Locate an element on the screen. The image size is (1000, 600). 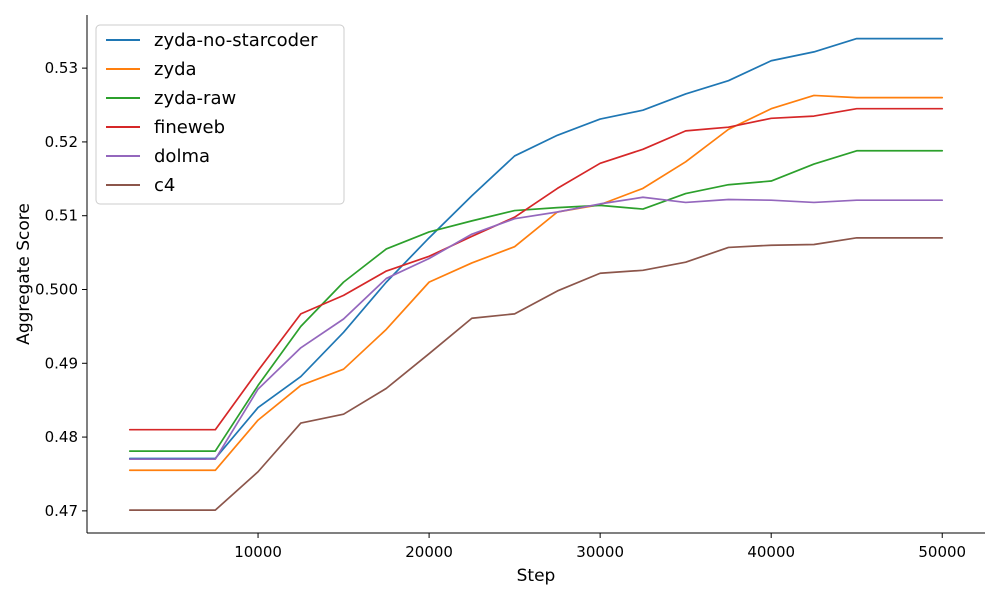
legend-label-zyda: zyda is located at coordinates (175, 69).